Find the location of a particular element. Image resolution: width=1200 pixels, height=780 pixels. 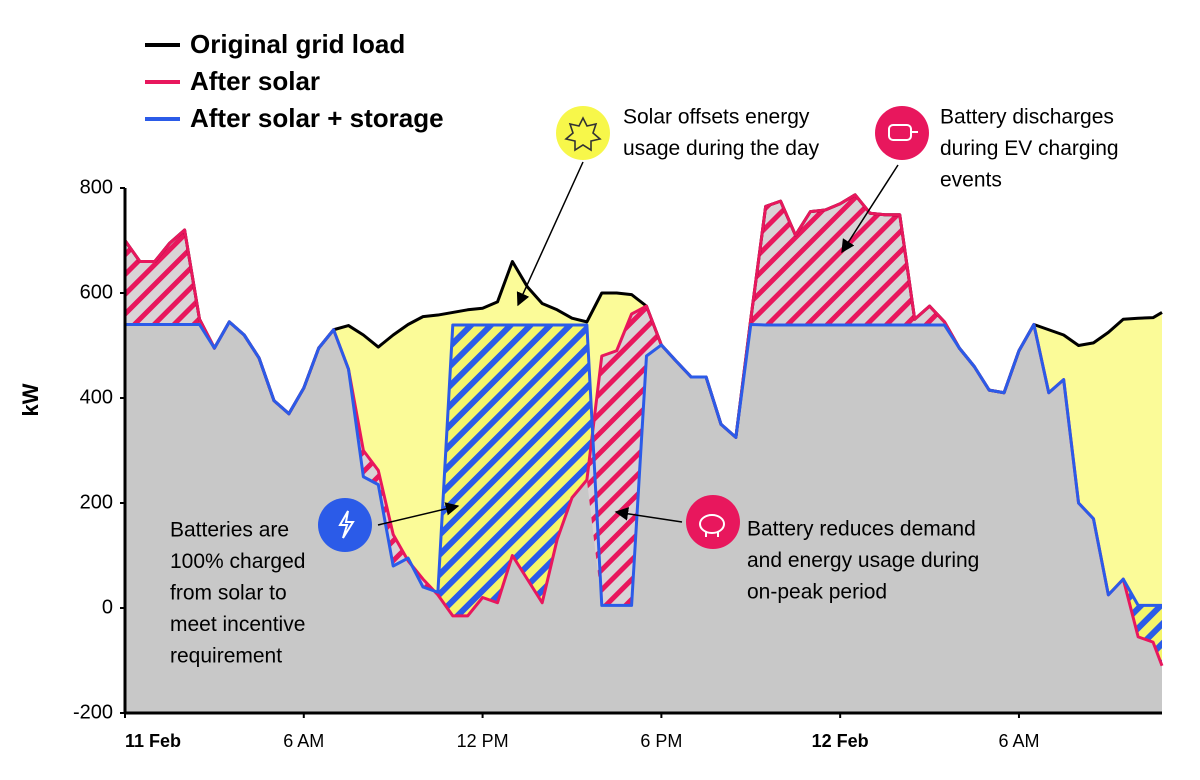

y-tick-label: 600 is located at coordinates (96, 292).